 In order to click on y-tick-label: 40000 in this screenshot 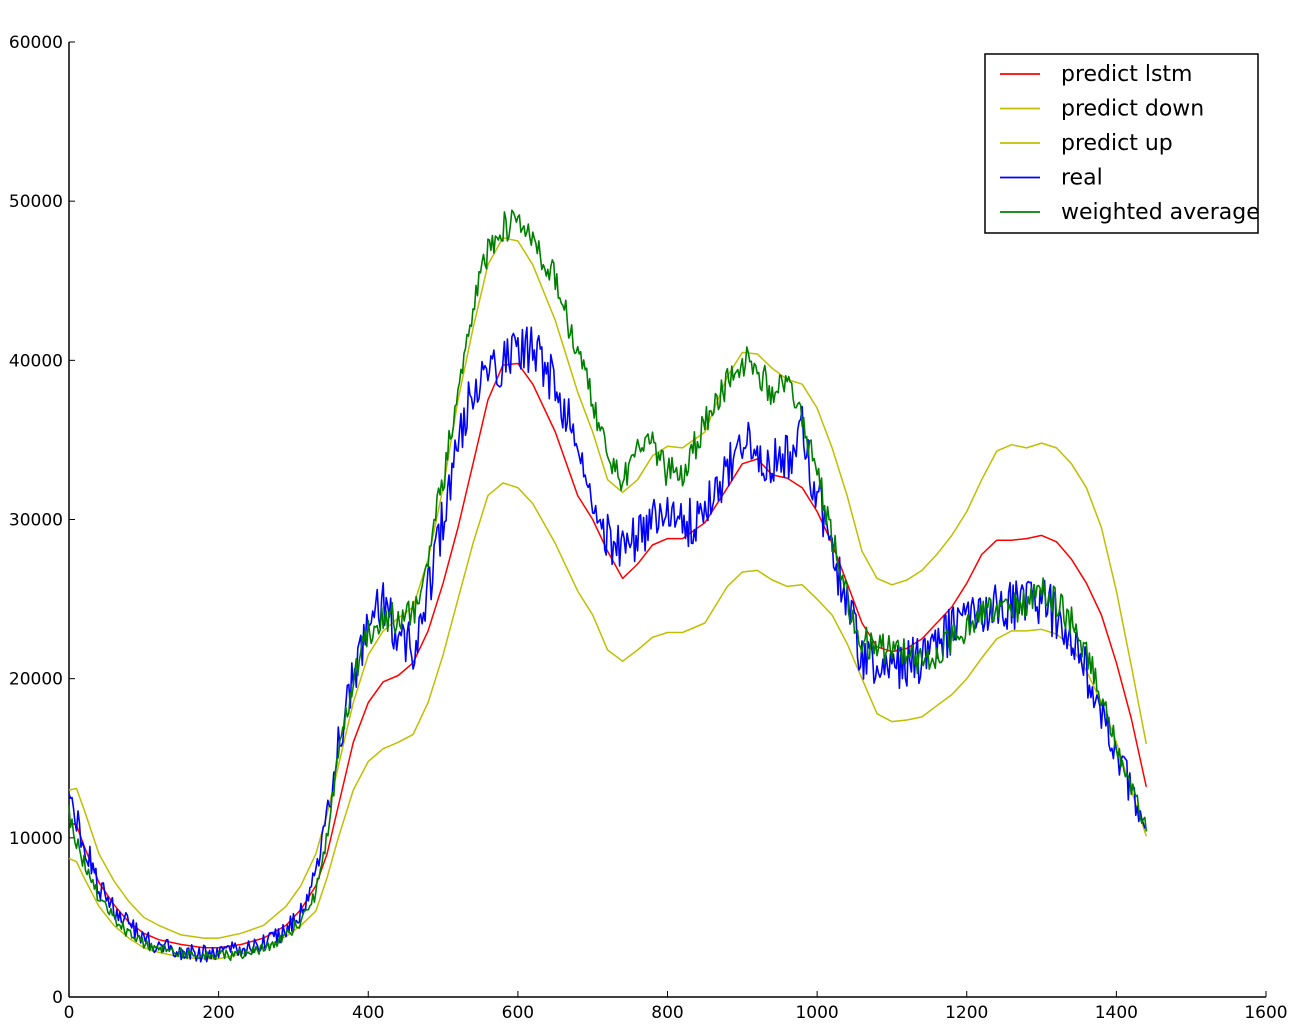, I will do `click(36, 361)`.